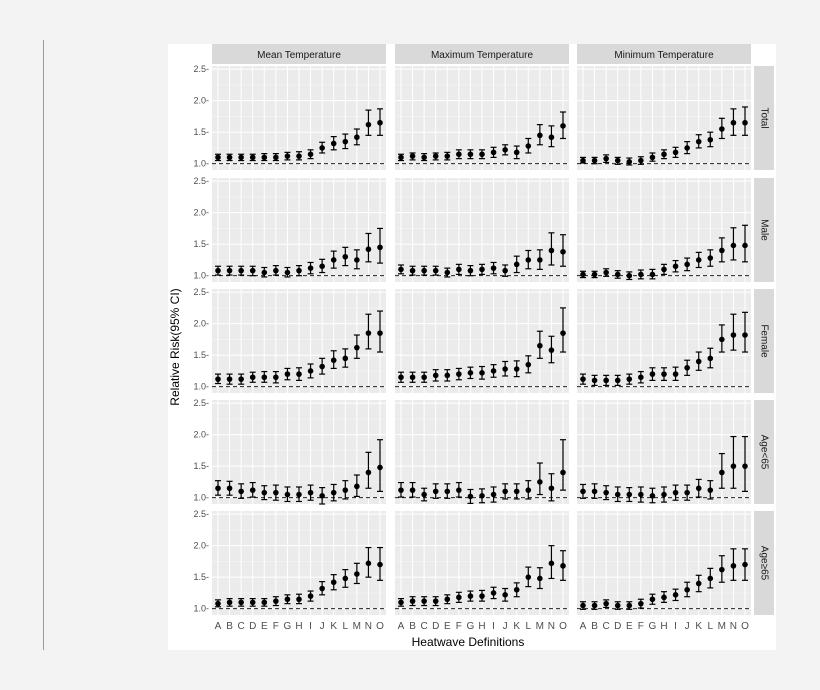  What do you see at coordinates (43, 345) in the screenshot?
I see `page-divider-line` at bounding box center [43, 345].